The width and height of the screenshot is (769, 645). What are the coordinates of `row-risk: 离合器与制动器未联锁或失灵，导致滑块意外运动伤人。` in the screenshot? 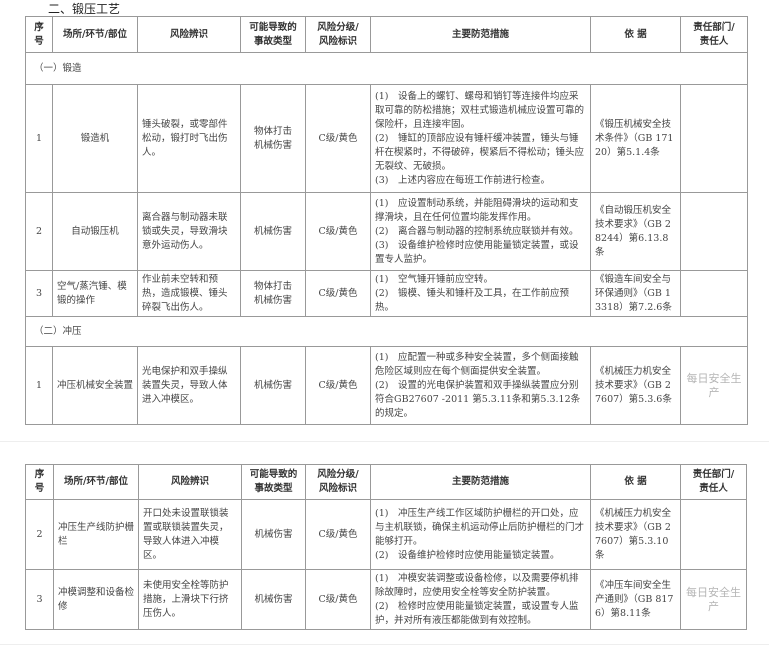 It's located at (189, 231).